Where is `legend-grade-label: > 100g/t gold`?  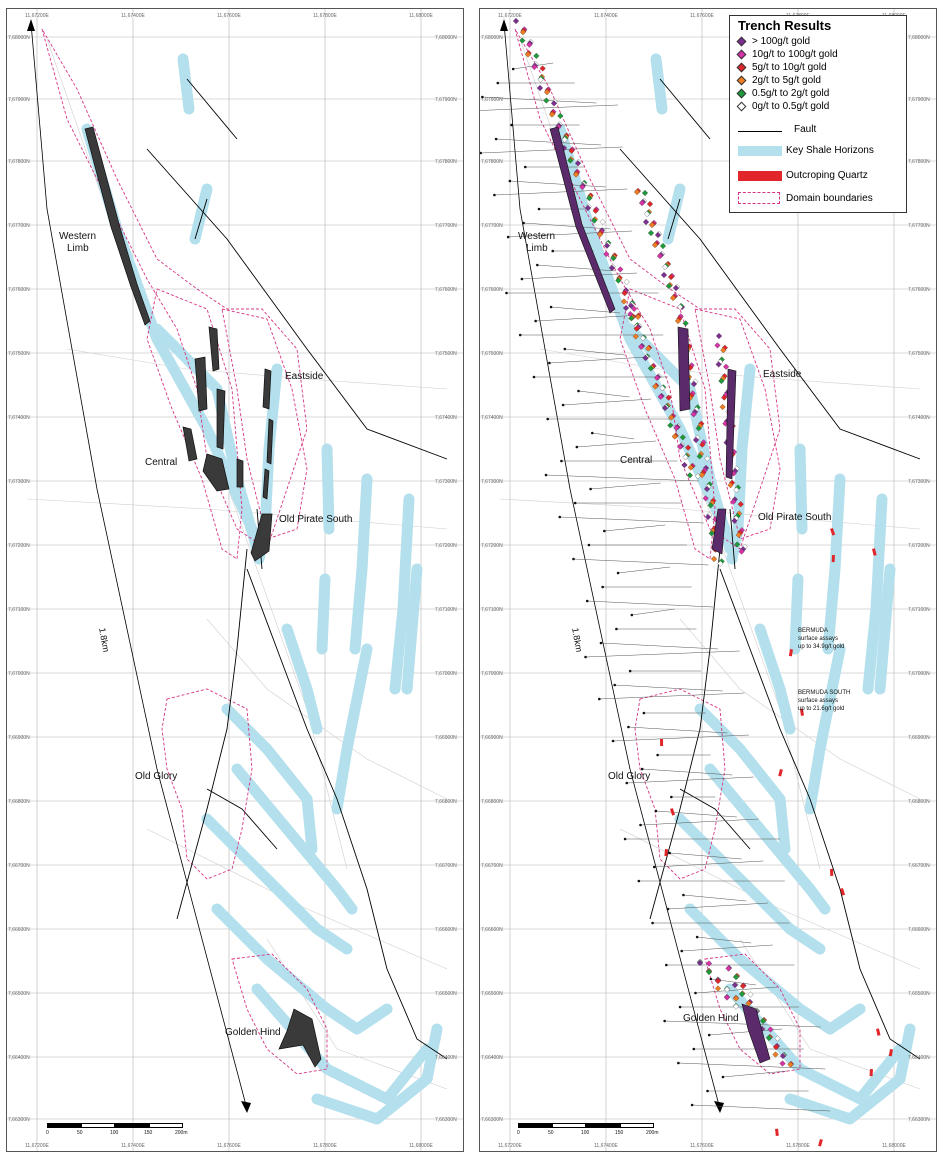
legend-grade-label: > 100g/t gold is located at coordinates (781, 41).